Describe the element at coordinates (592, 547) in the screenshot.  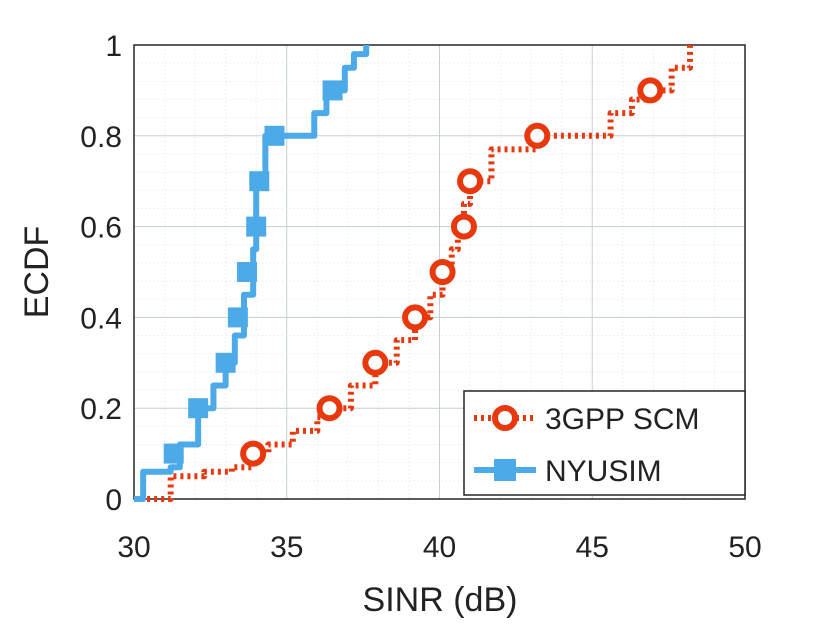
I see `x-tick-label: 45` at that location.